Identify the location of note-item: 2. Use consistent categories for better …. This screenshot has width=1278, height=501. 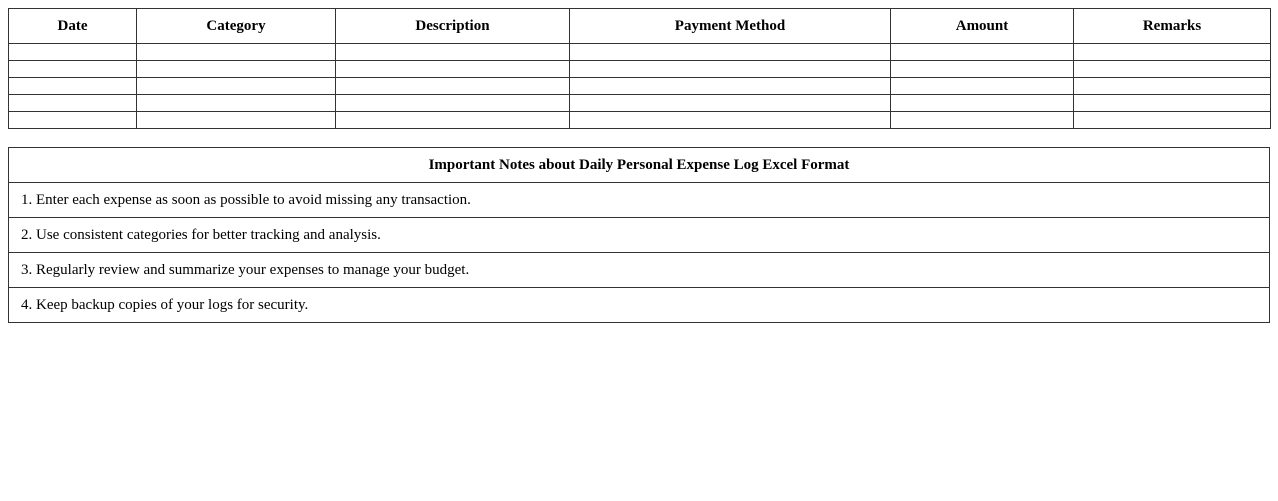
(639, 235).